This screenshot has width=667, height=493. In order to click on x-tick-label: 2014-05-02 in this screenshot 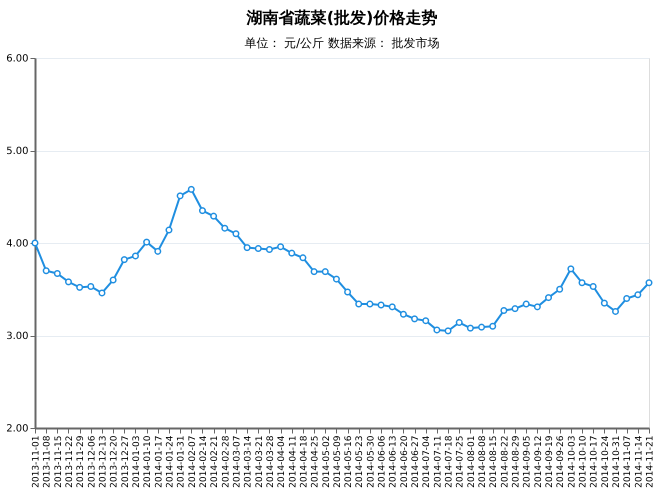, I will do `click(327, 462)`.